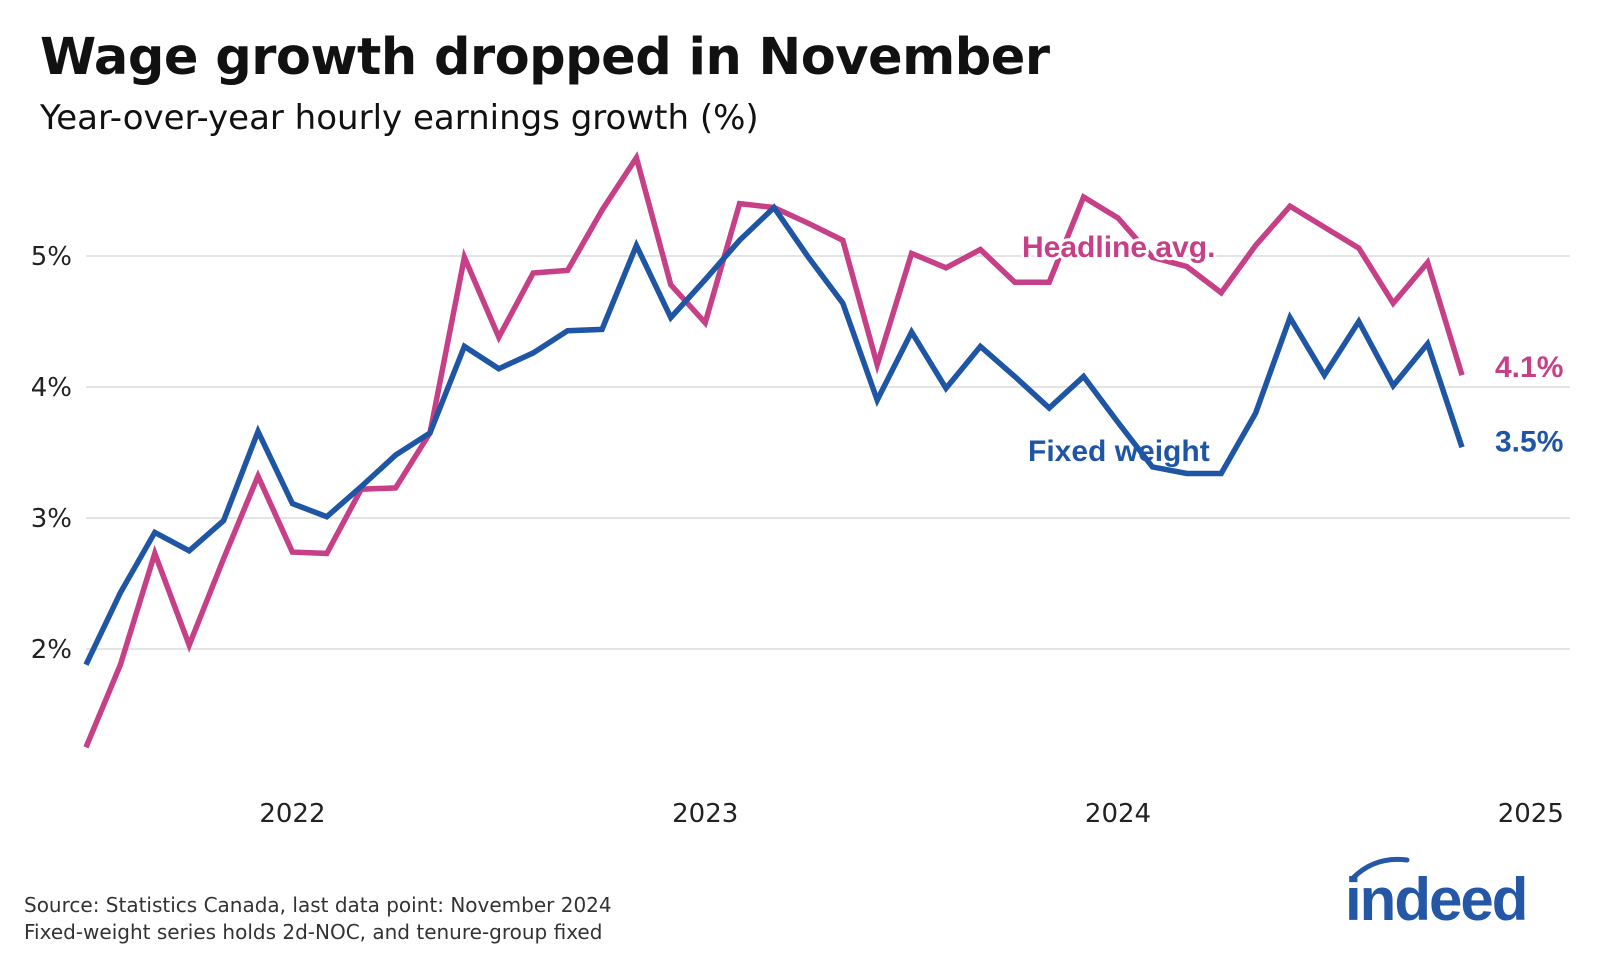 The image size is (1600, 960). I want to click on headline-avg-series-label: Headline avg., so click(1118, 247).